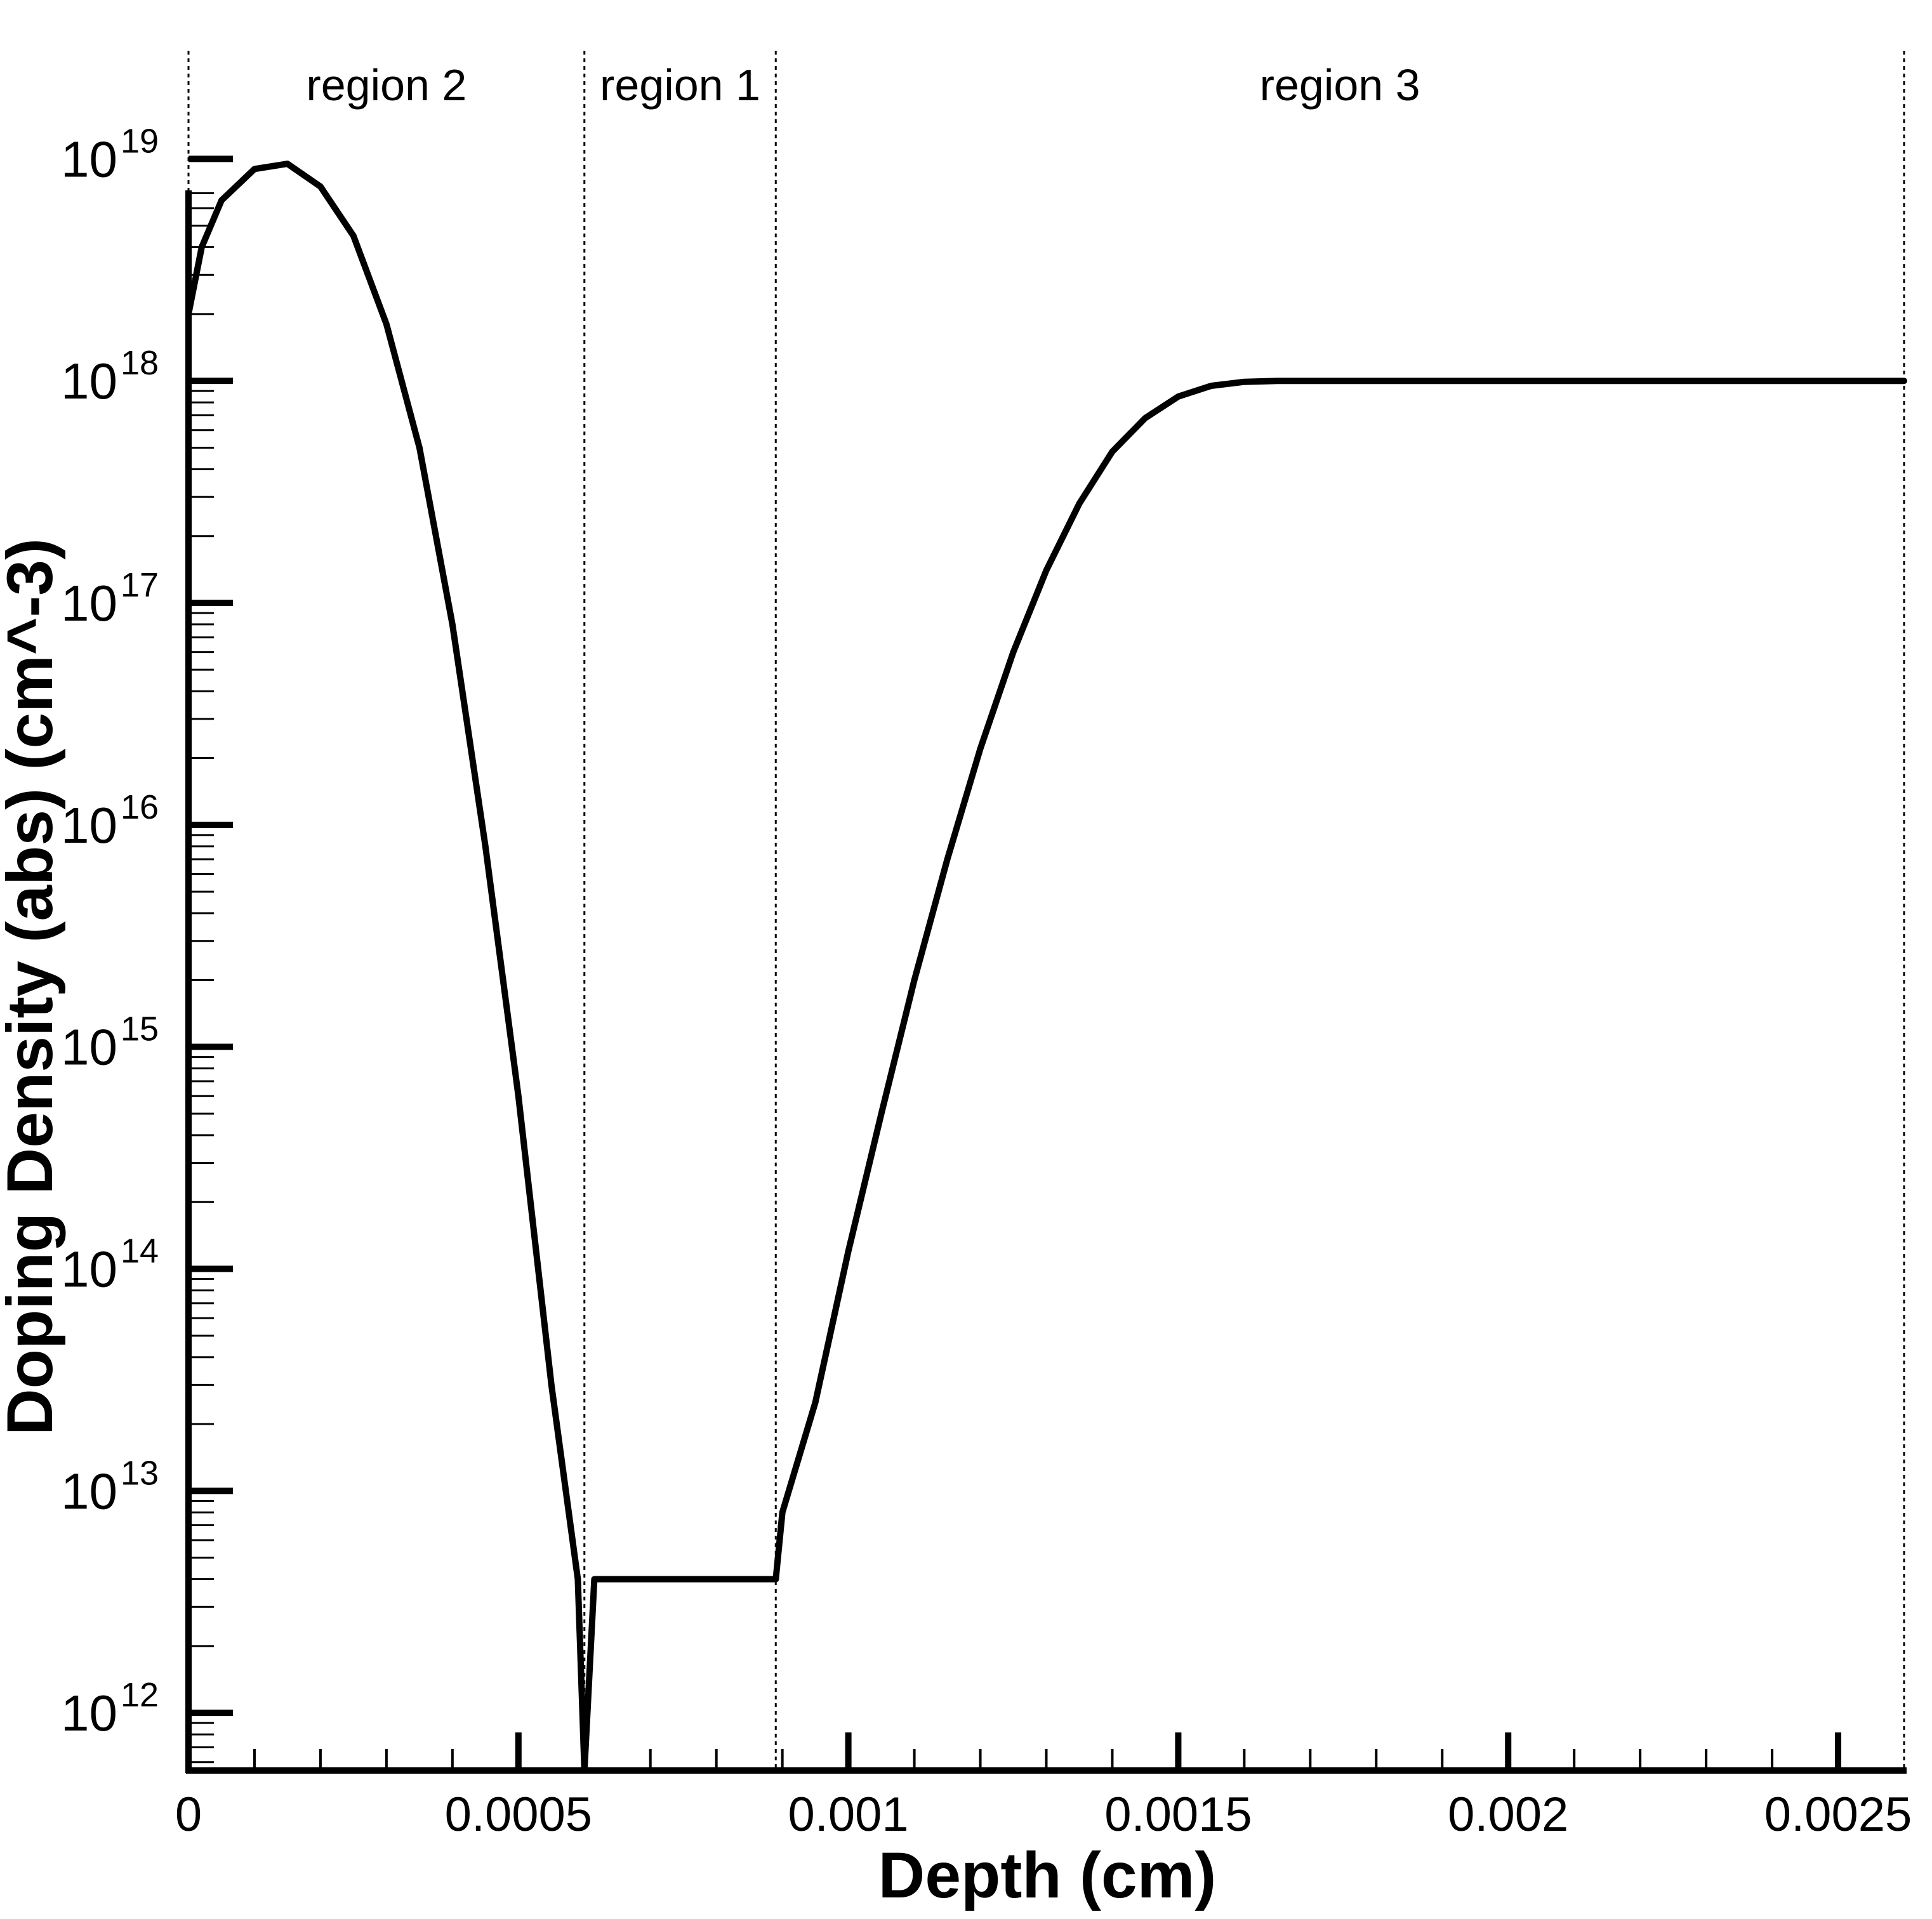 Image resolution: width=1932 pixels, height=1919 pixels. Describe the element at coordinates (140, 807) in the screenshot. I see `y-tick-label-exponent: 16` at that location.